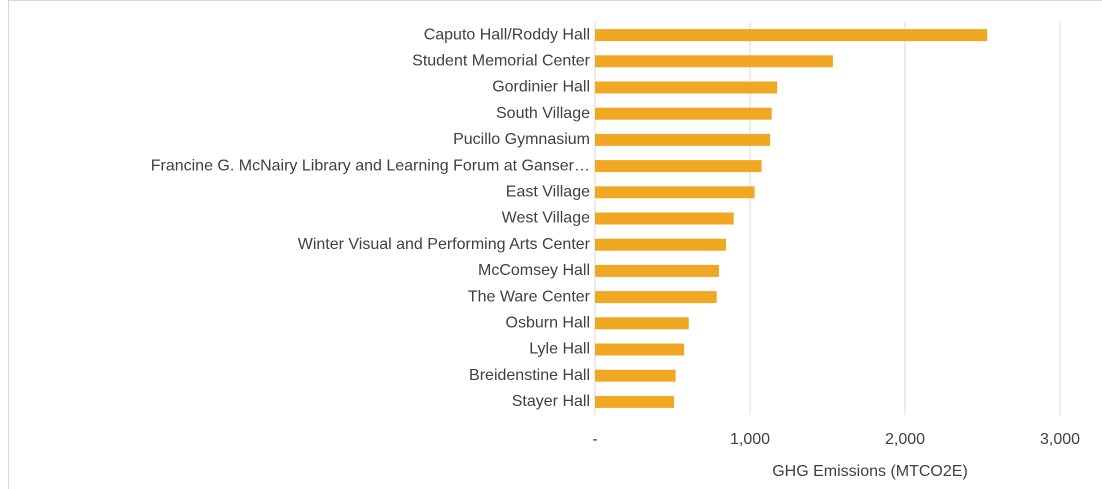  I want to click on y-tick-label: McComsey Hall, so click(534, 270).